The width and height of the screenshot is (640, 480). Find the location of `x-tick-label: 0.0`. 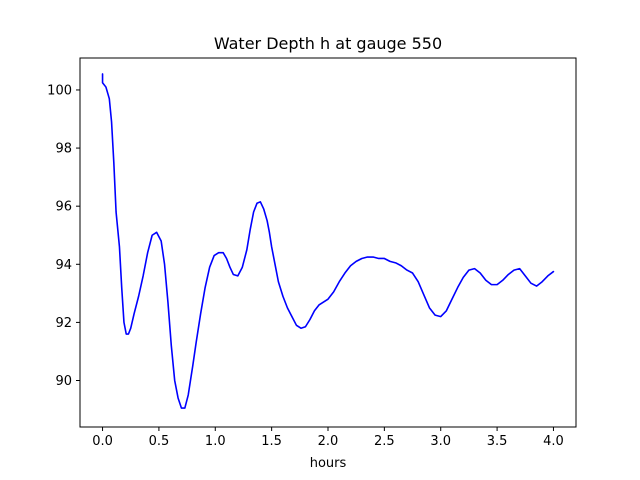

x-tick-label: 0.0 is located at coordinates (102, 441).